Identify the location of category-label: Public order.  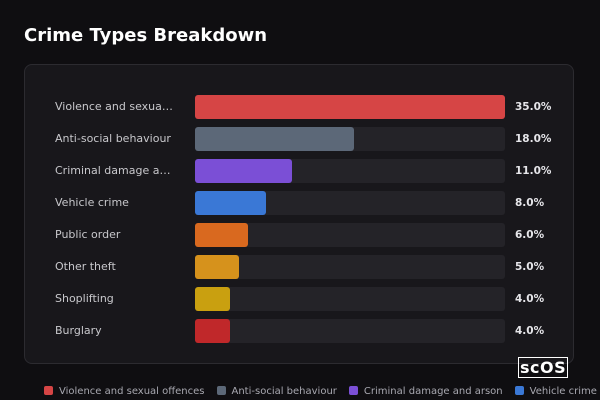
(88, 234).